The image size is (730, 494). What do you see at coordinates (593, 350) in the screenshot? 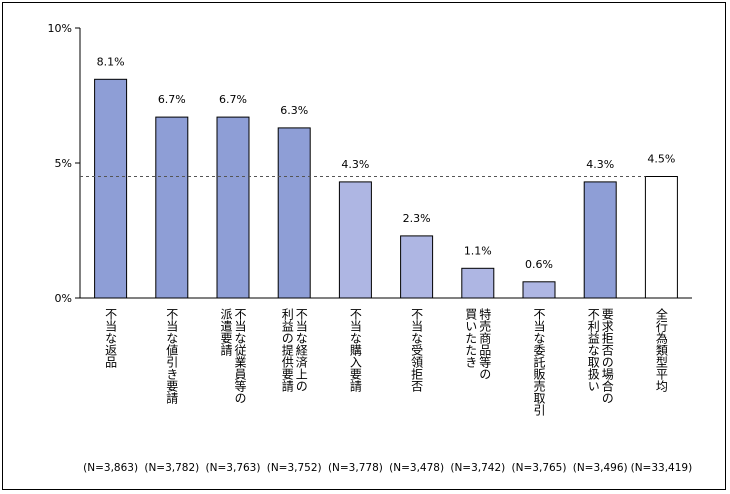
I see `category-label: 不利益な取扱い` at bounding box center [593, 350].